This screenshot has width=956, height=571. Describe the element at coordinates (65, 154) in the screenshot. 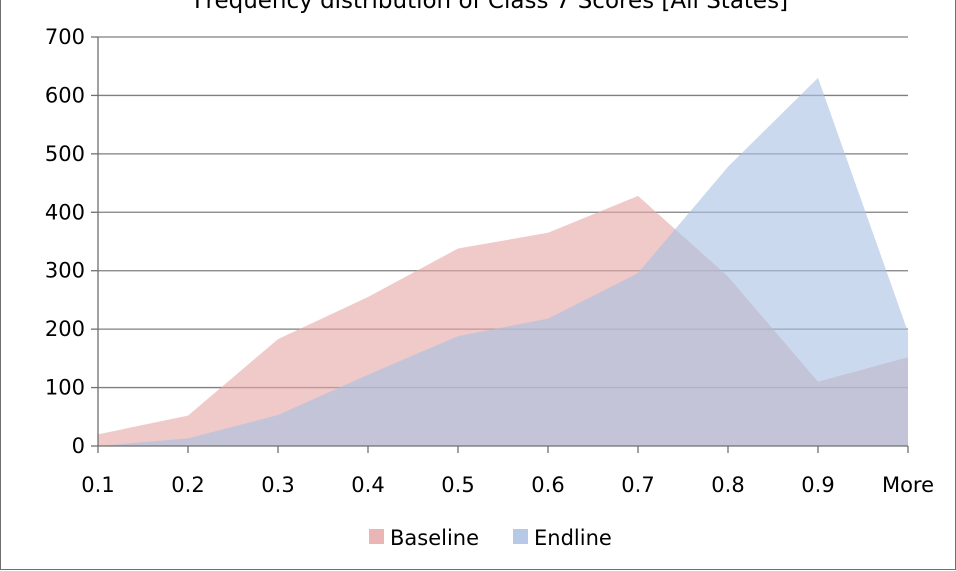

I see `y-tick-label: 500` at that location.